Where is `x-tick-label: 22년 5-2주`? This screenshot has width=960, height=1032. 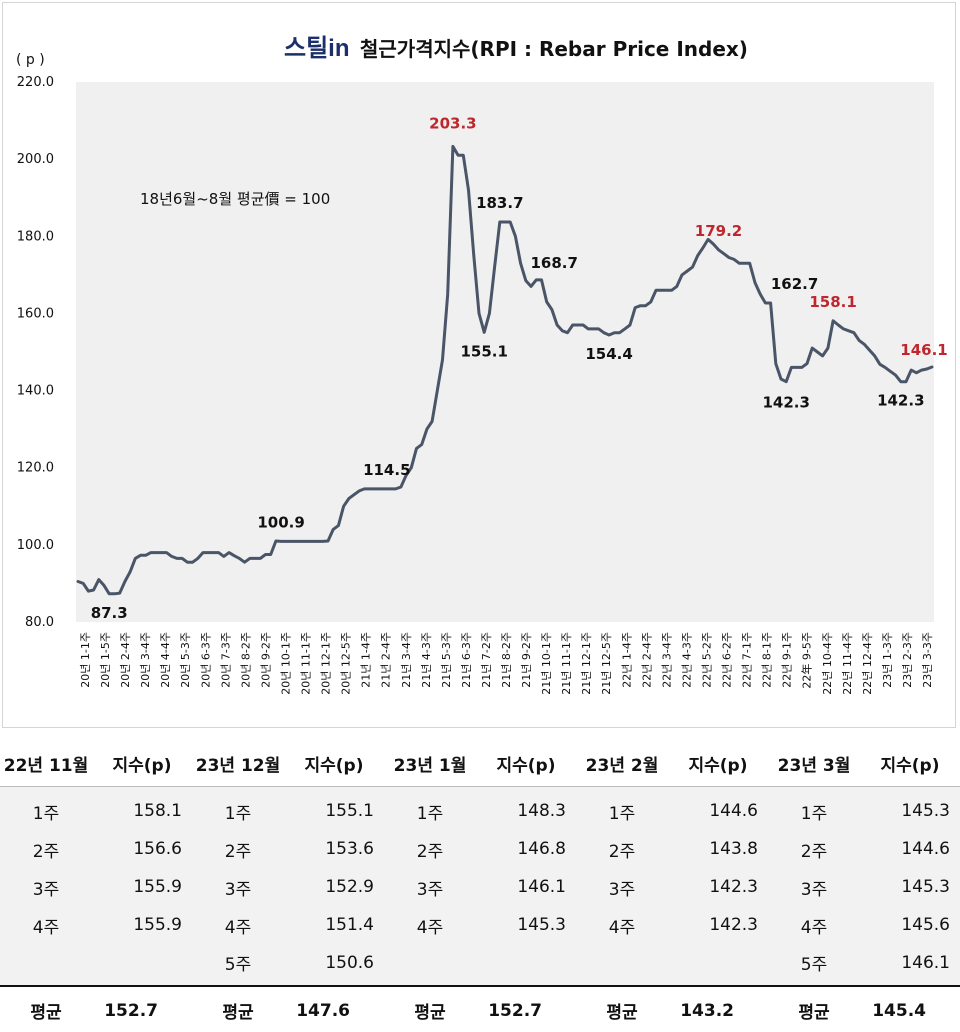 x-tick-label: 22년 5-2주 is located at coordinates (706, 660).